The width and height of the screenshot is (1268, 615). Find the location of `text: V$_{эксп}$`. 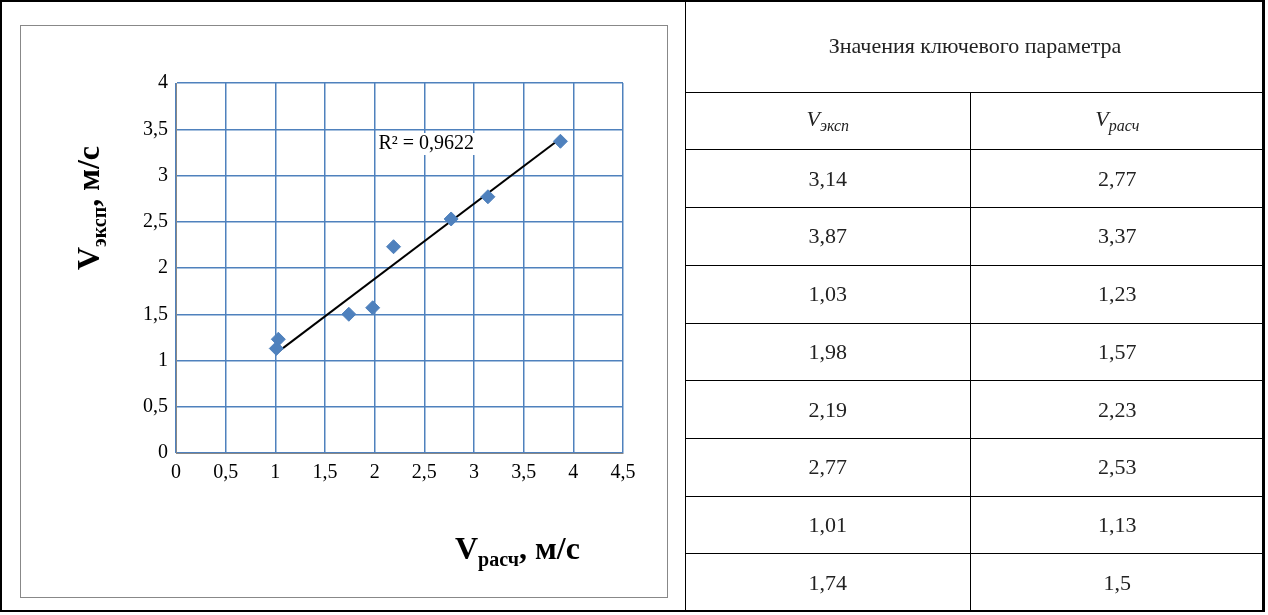

text: V$_{эксп}$ is located at coordinates (828, 121).